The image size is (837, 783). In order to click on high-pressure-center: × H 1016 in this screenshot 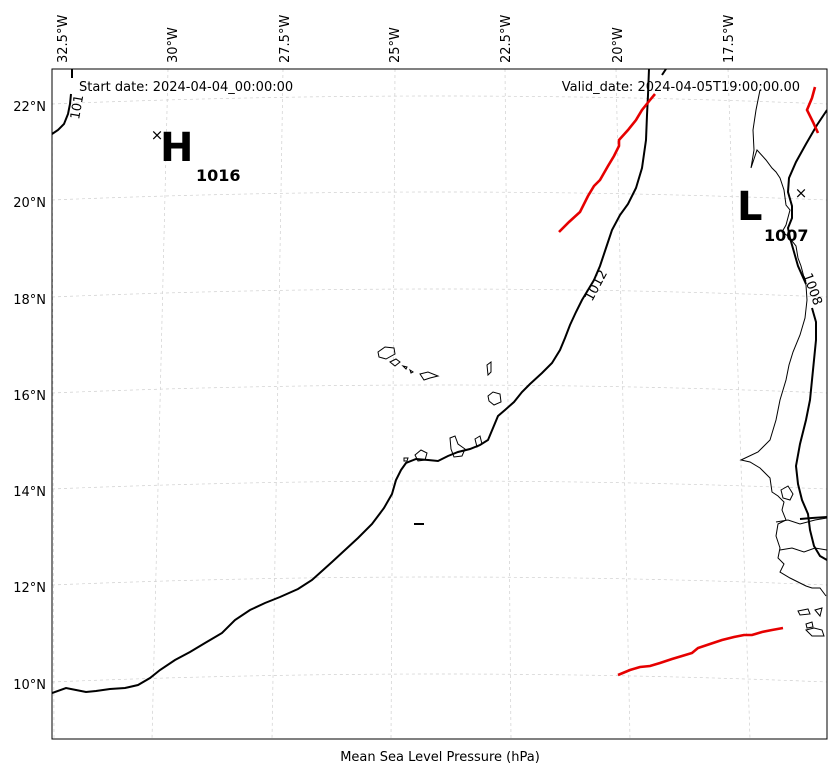, I will do `click(196, 155)`.